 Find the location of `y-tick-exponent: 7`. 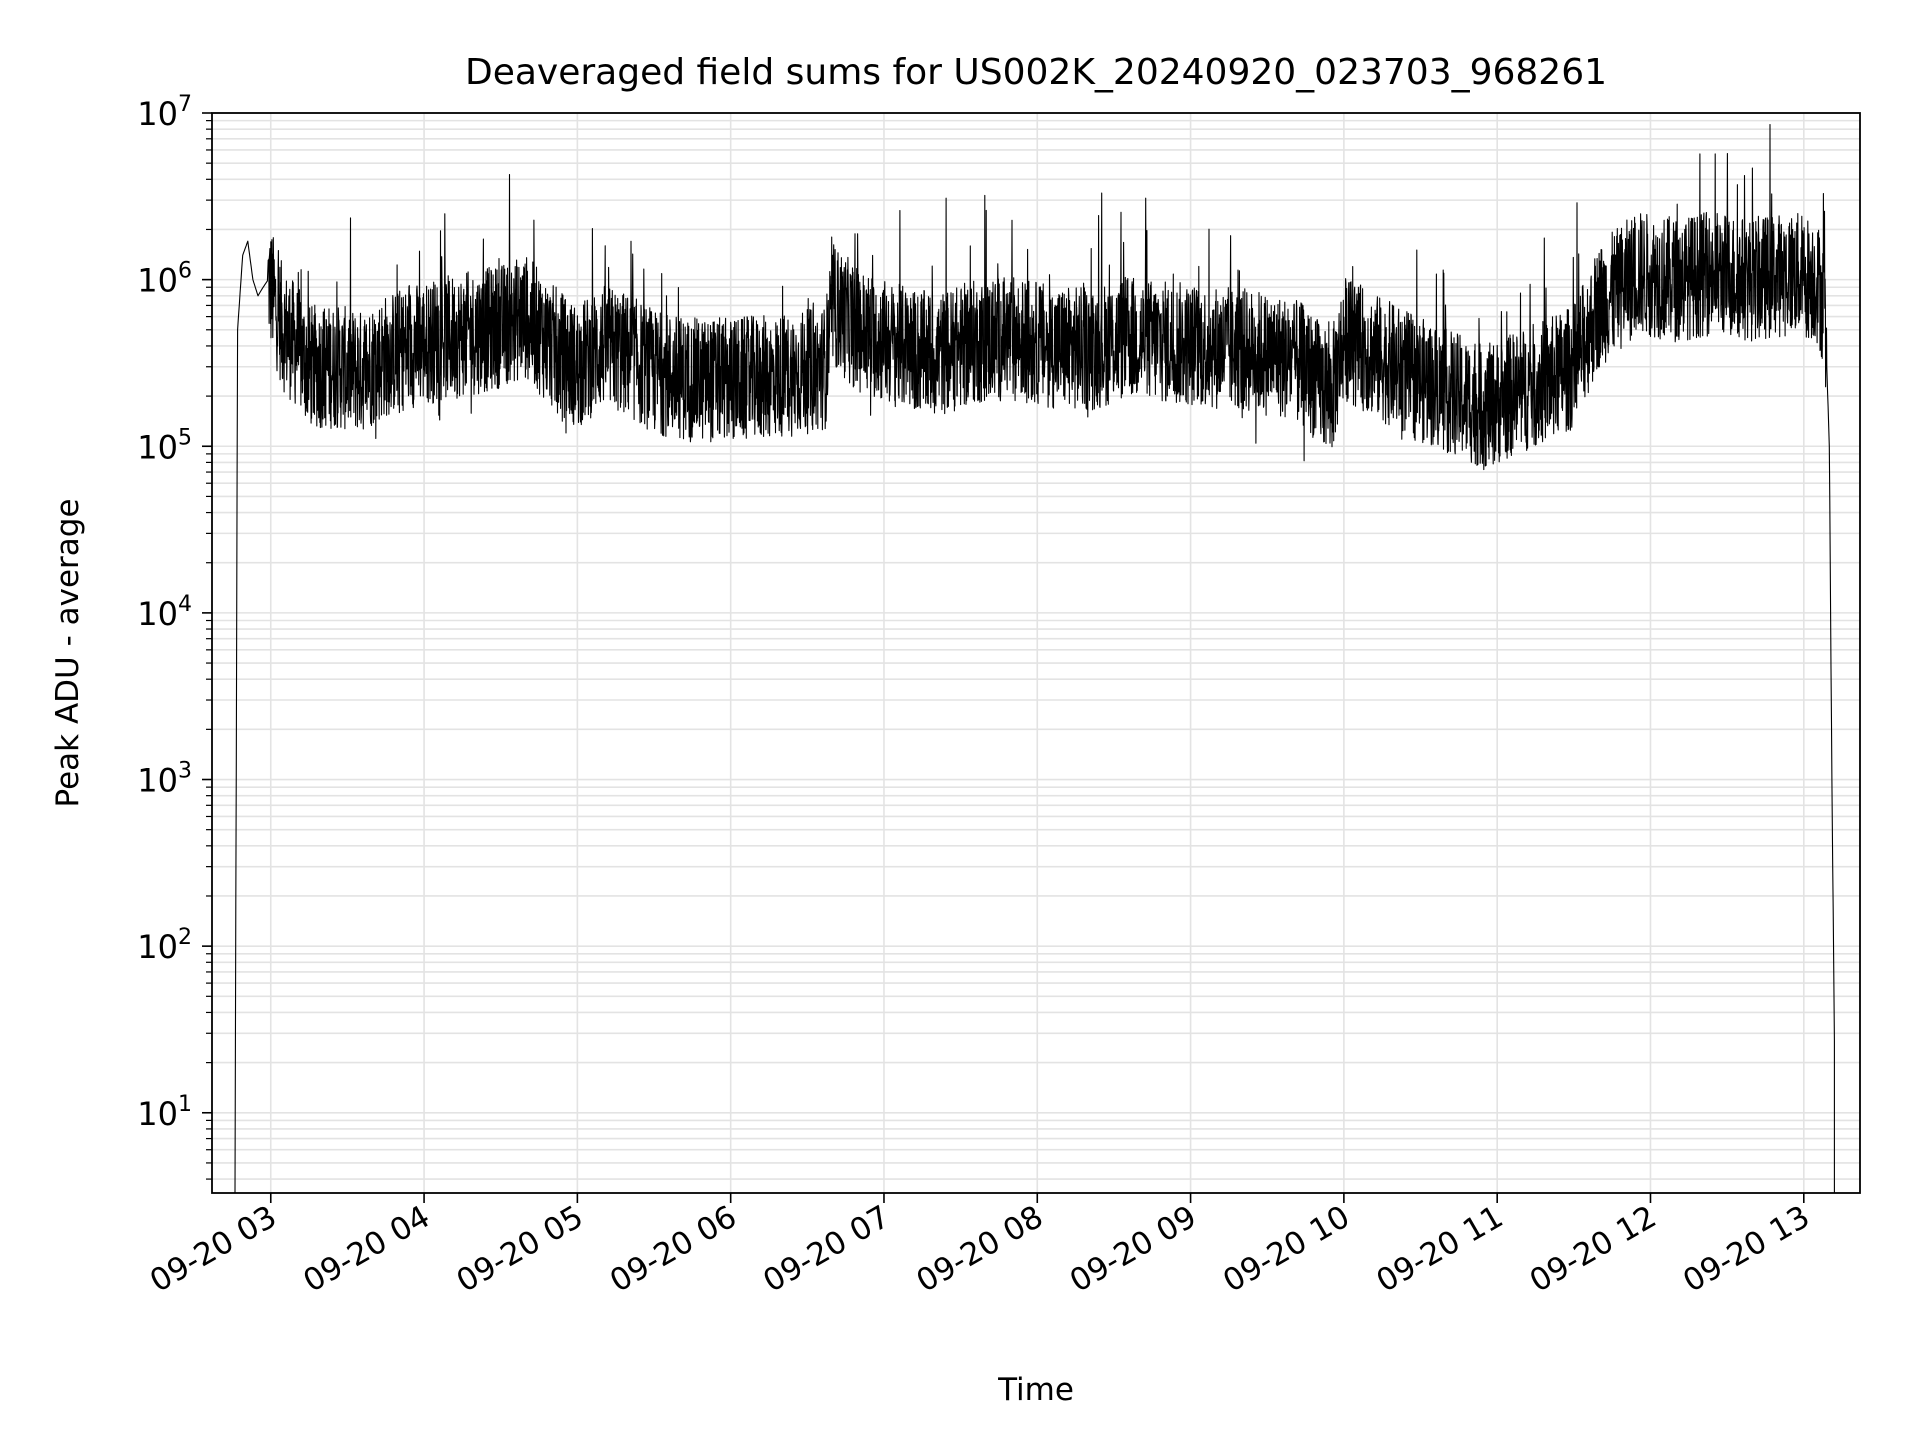

y-tick-exponent: 7 is located at coordinates (185, 104).